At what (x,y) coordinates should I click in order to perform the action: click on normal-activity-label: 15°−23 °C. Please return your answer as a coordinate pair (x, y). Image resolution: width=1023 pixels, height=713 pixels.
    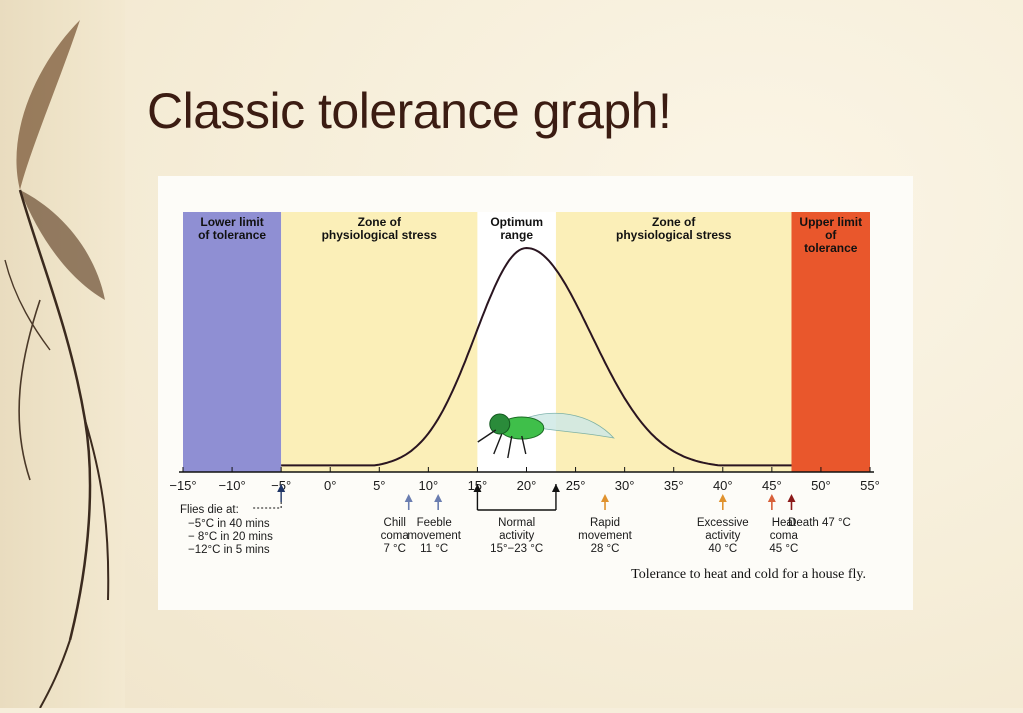
    Looking at the image, I should click on (516, 549).